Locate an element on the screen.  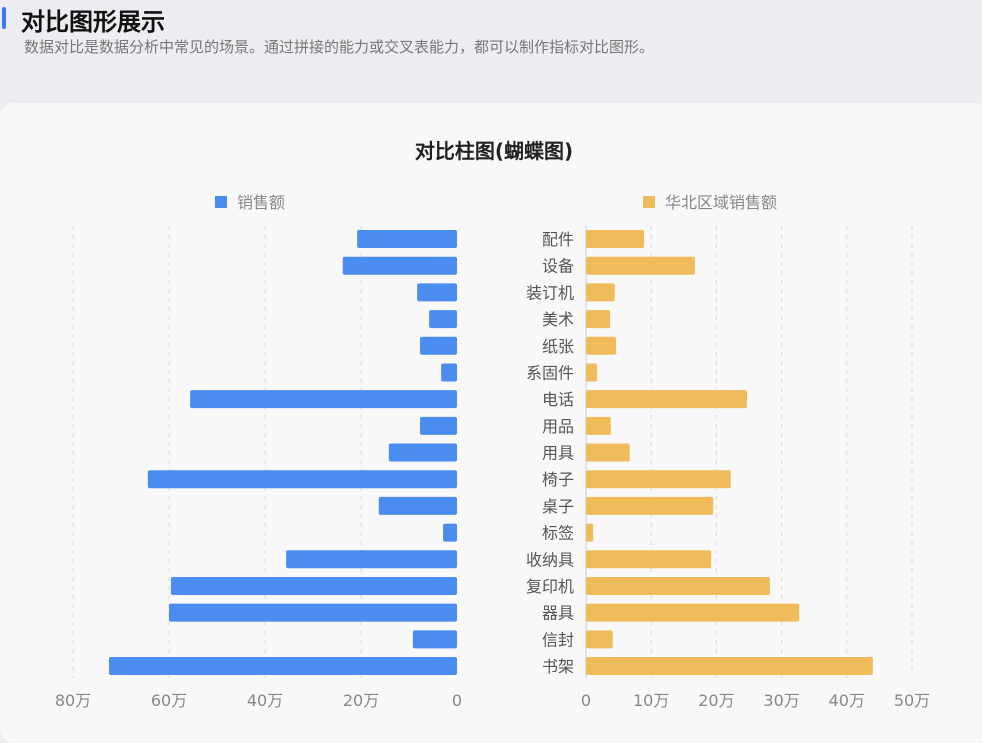
x-tick-right: 40万 is located at coordinates (847, 700).